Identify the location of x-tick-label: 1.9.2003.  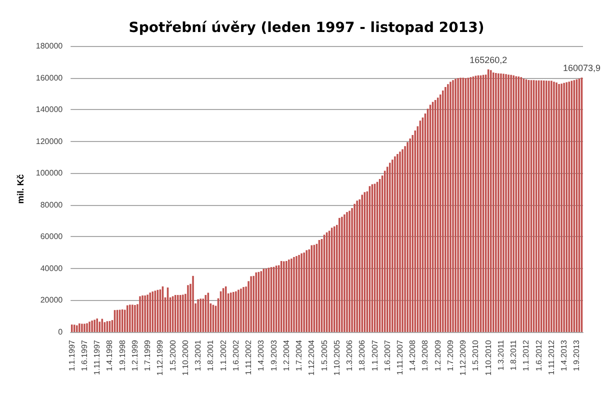
(273, 355).